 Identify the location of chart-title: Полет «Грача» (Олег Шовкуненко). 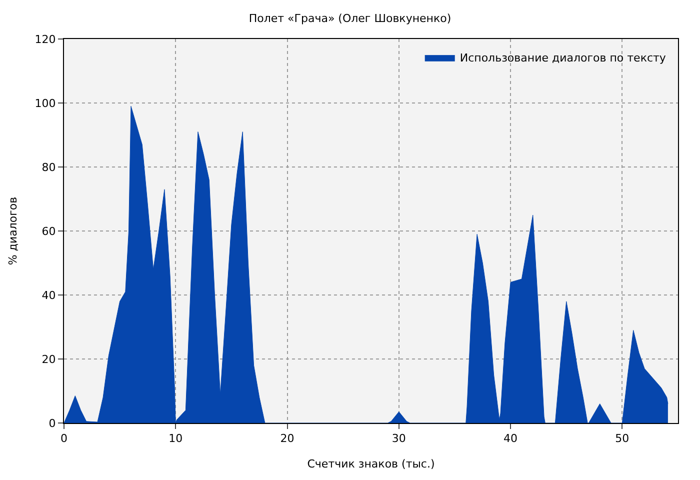
(350, 19).